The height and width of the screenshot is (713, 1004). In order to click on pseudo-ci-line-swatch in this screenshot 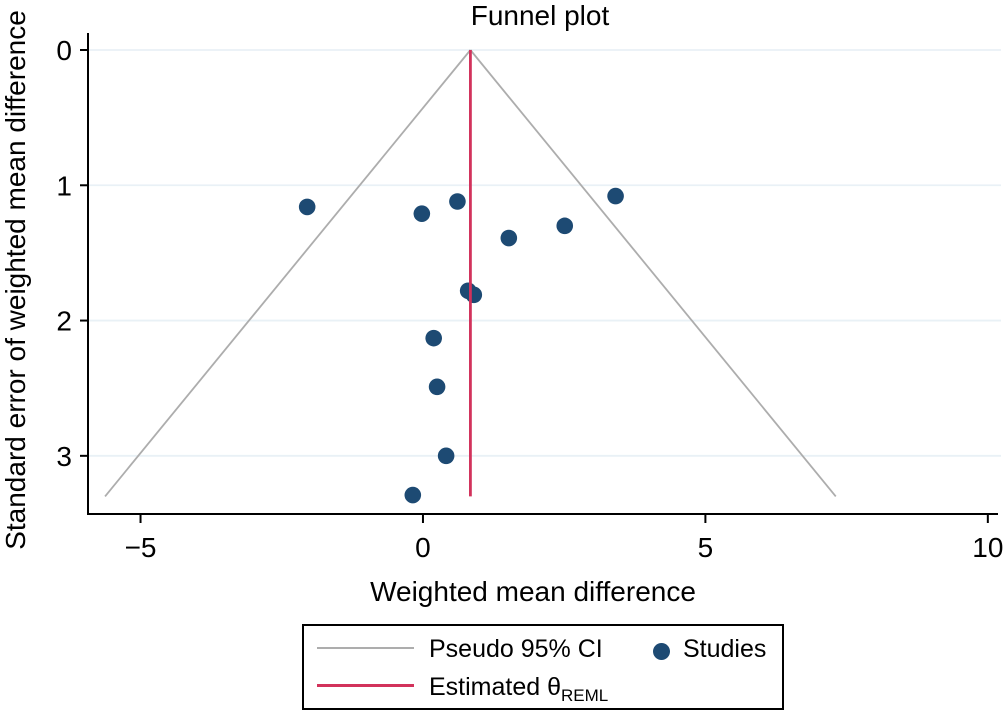, I will do `click(365, 648)`.